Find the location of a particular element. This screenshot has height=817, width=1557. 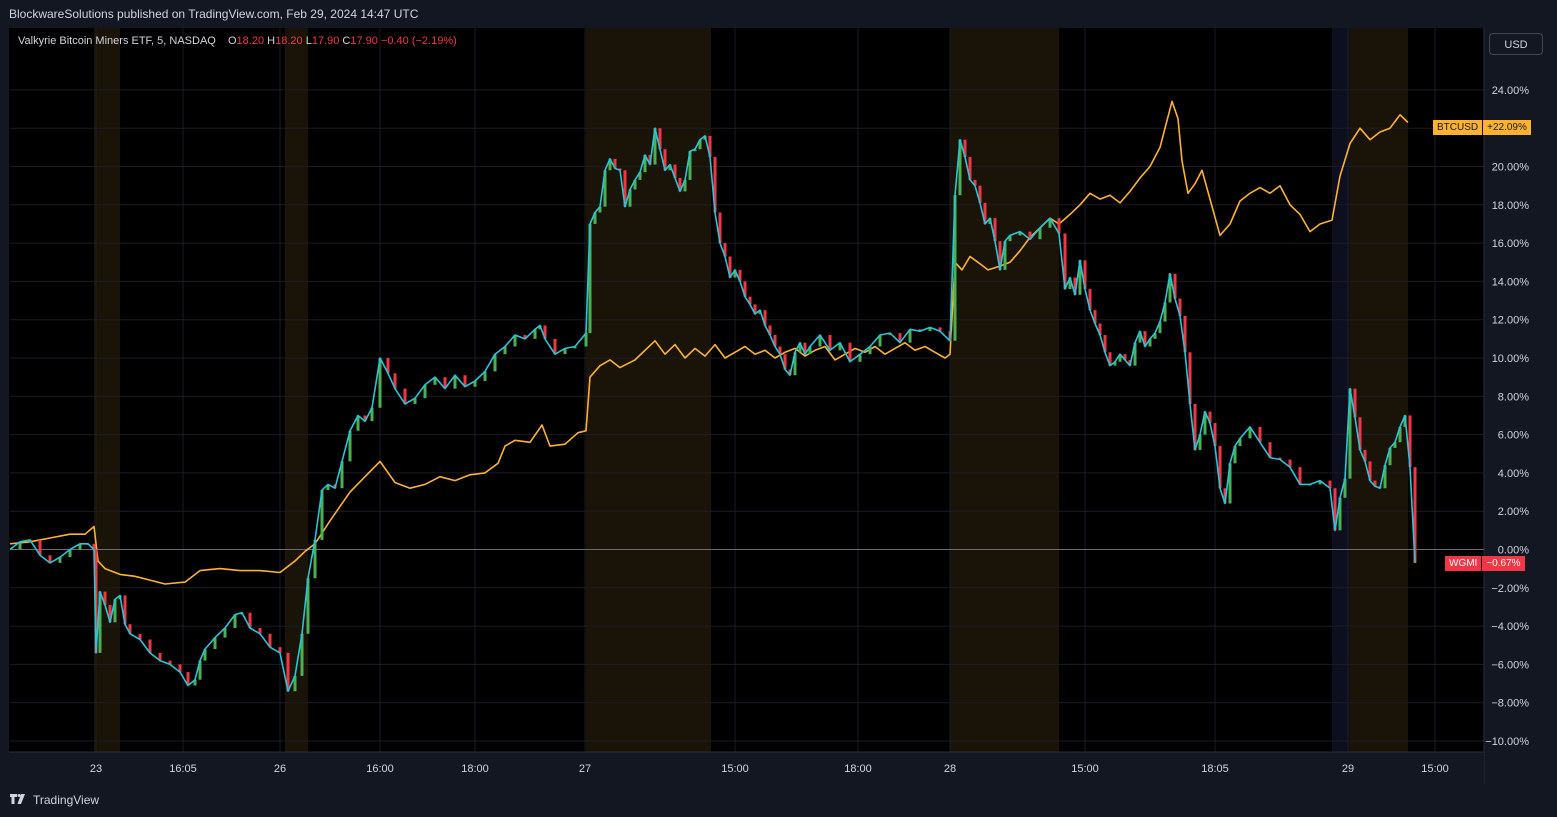

btcusd-price-tag: BTCUSD +22.09% is located at coordinates (1482, 127).